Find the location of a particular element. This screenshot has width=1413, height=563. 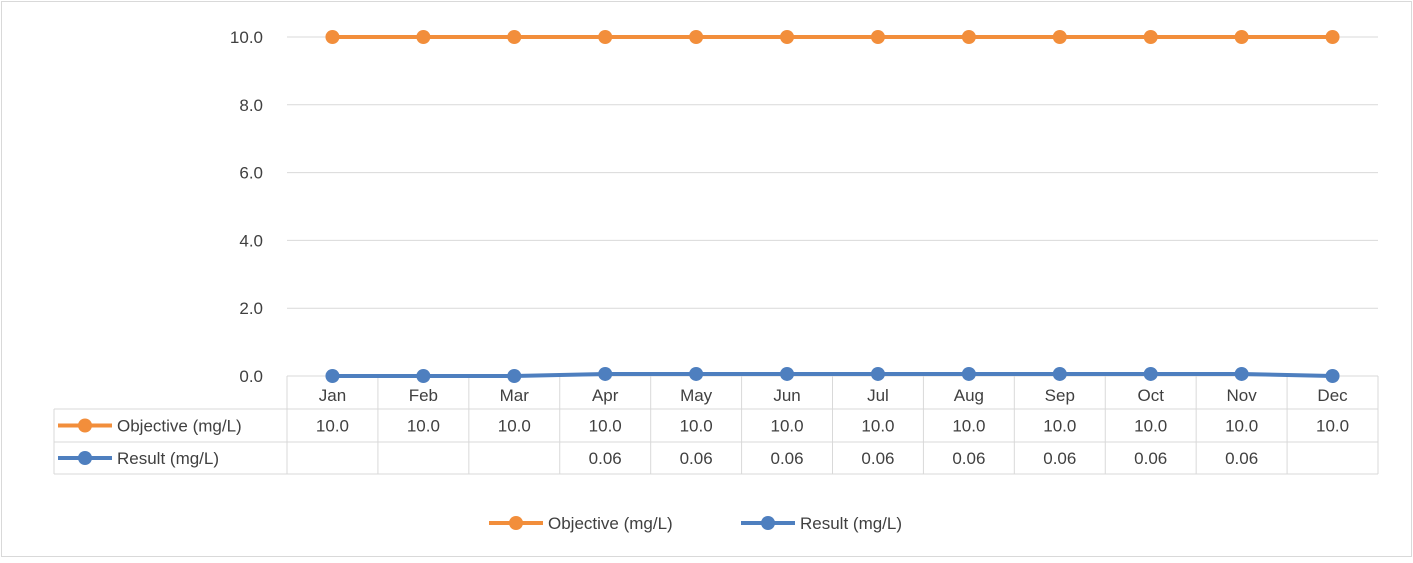

x-category-label: Apr is located at coordinates (605, 395).